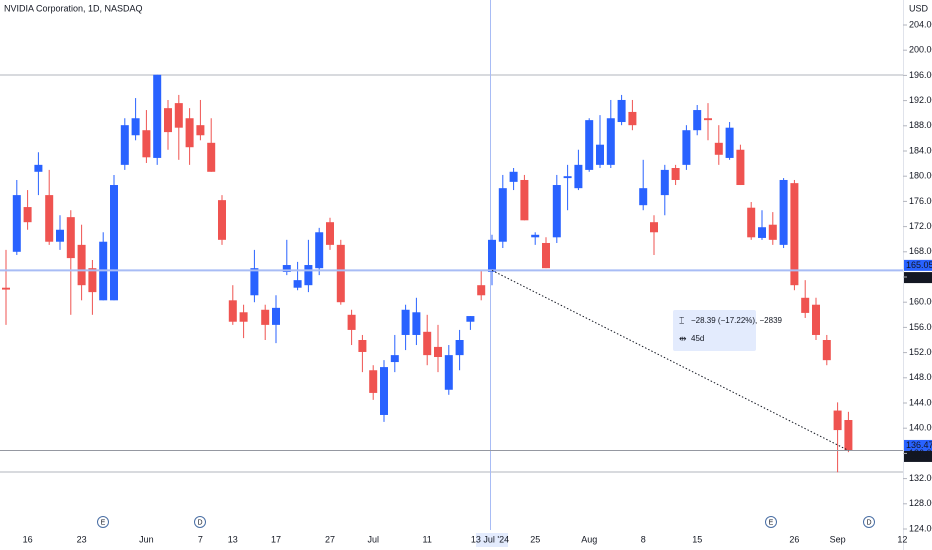 This screenshot has height=550, width=932. What do you see at coordinates (920, 453) in the screenshot?
I see `y-tick-label: 136.00` at bounding box center [920, 453].